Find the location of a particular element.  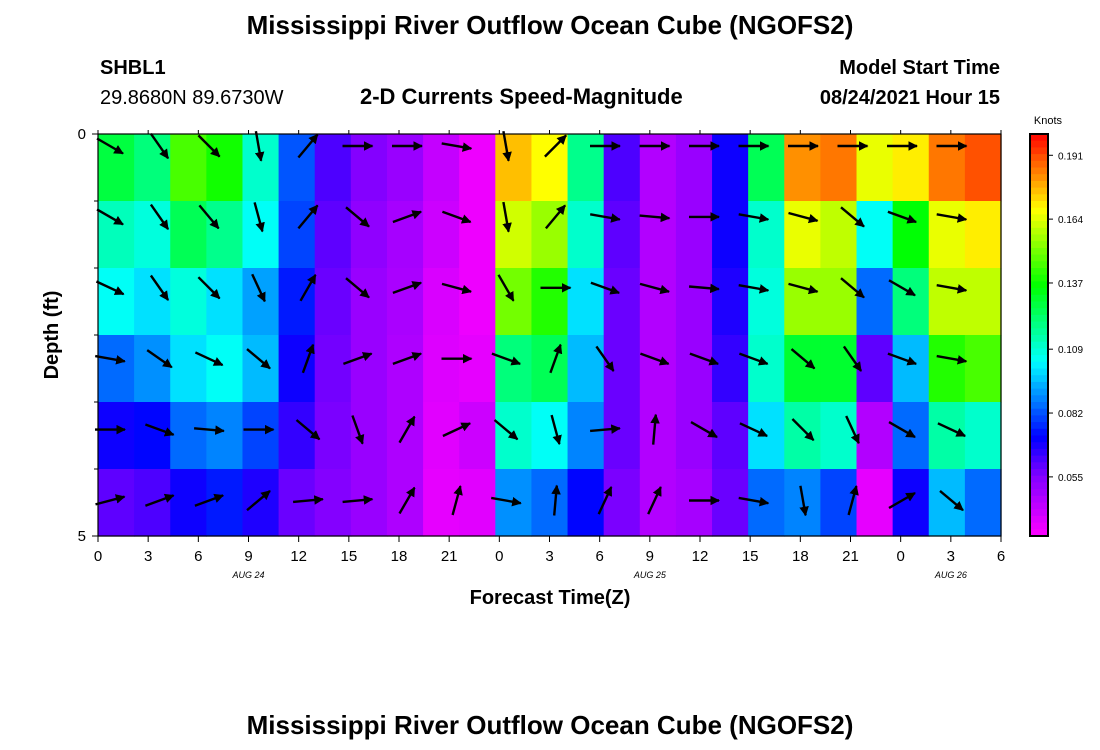

x-tick-label: 12 is located at coordinates (298, 556).